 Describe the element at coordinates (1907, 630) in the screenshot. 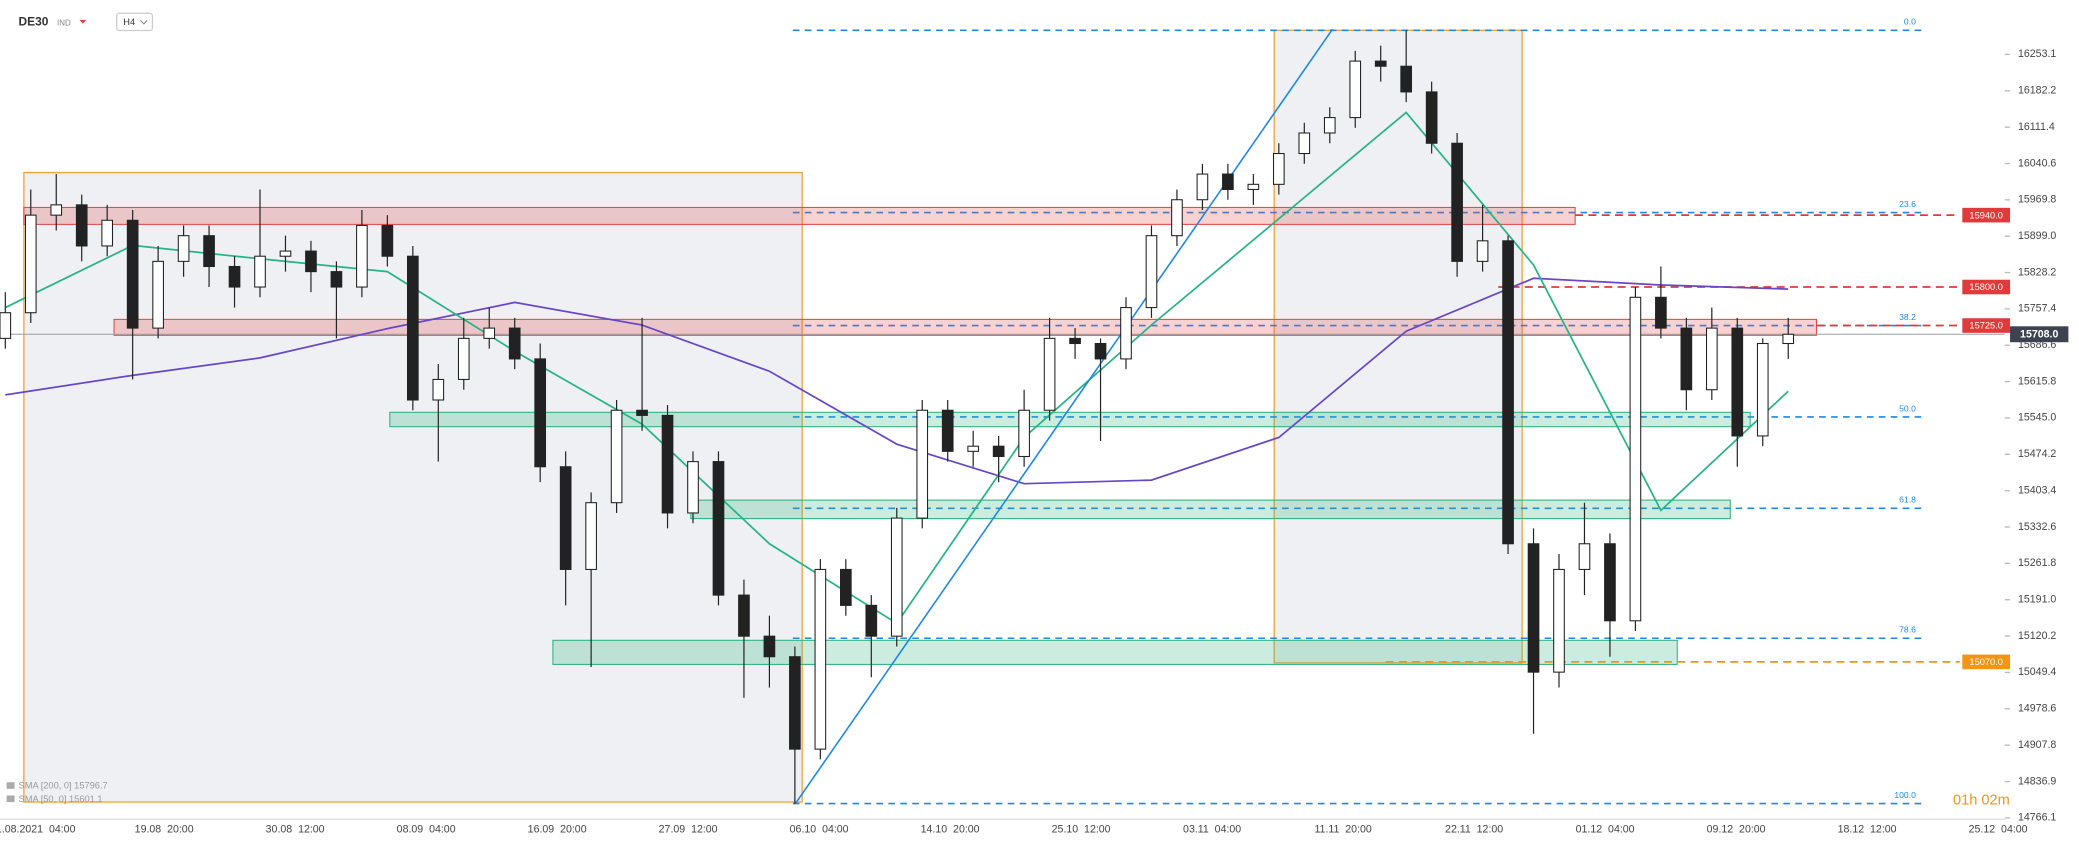

I see `fib-label: 78.6` at that location.